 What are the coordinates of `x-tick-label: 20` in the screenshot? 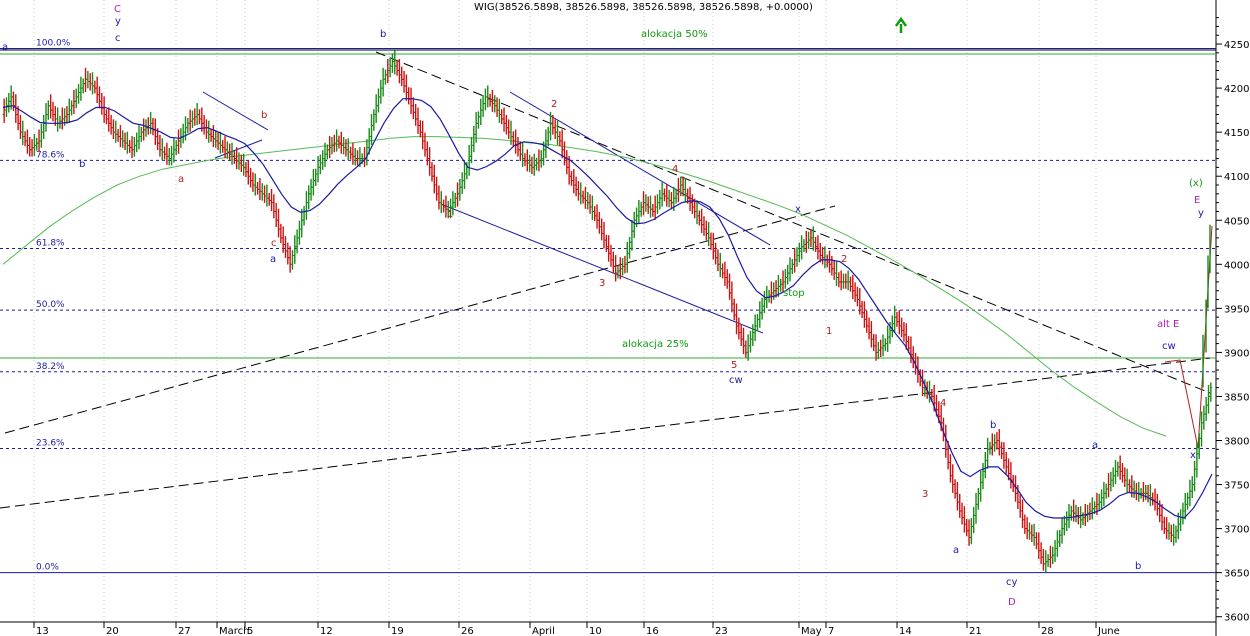 It's located at (112, 631).